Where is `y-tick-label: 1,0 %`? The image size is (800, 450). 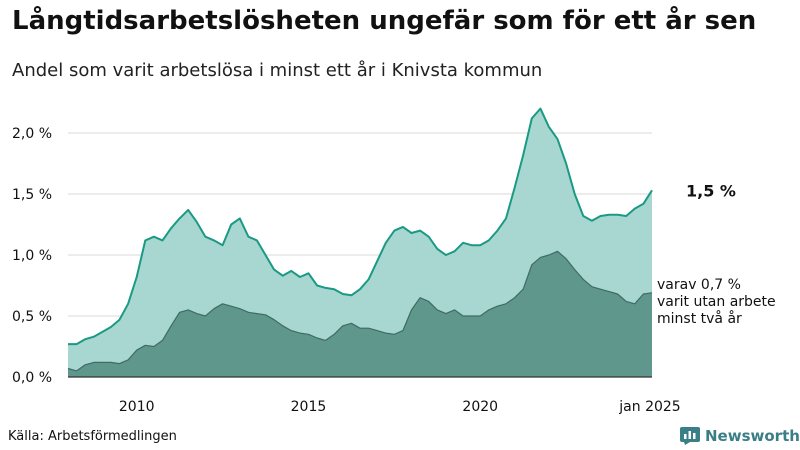 y-tick-label: 1,0 % is located at coordinates (32, 256).